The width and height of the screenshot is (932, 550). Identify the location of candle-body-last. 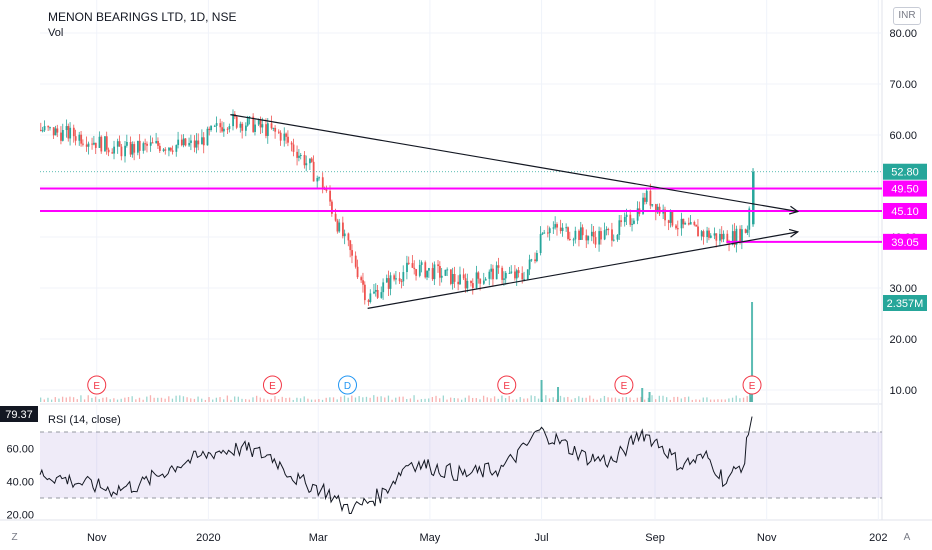
(753, 198).